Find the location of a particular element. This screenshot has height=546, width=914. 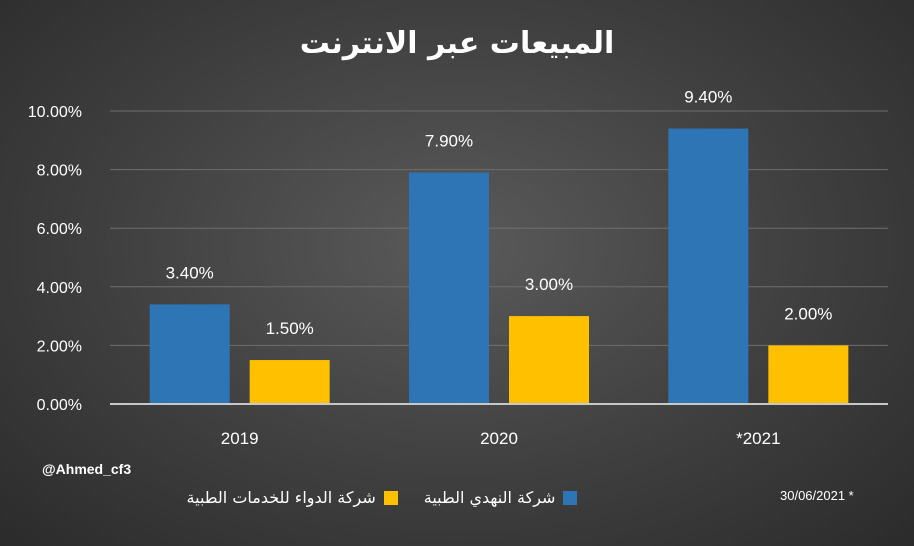

x-tick-label: 2020 is located at coordinates (499, 438).